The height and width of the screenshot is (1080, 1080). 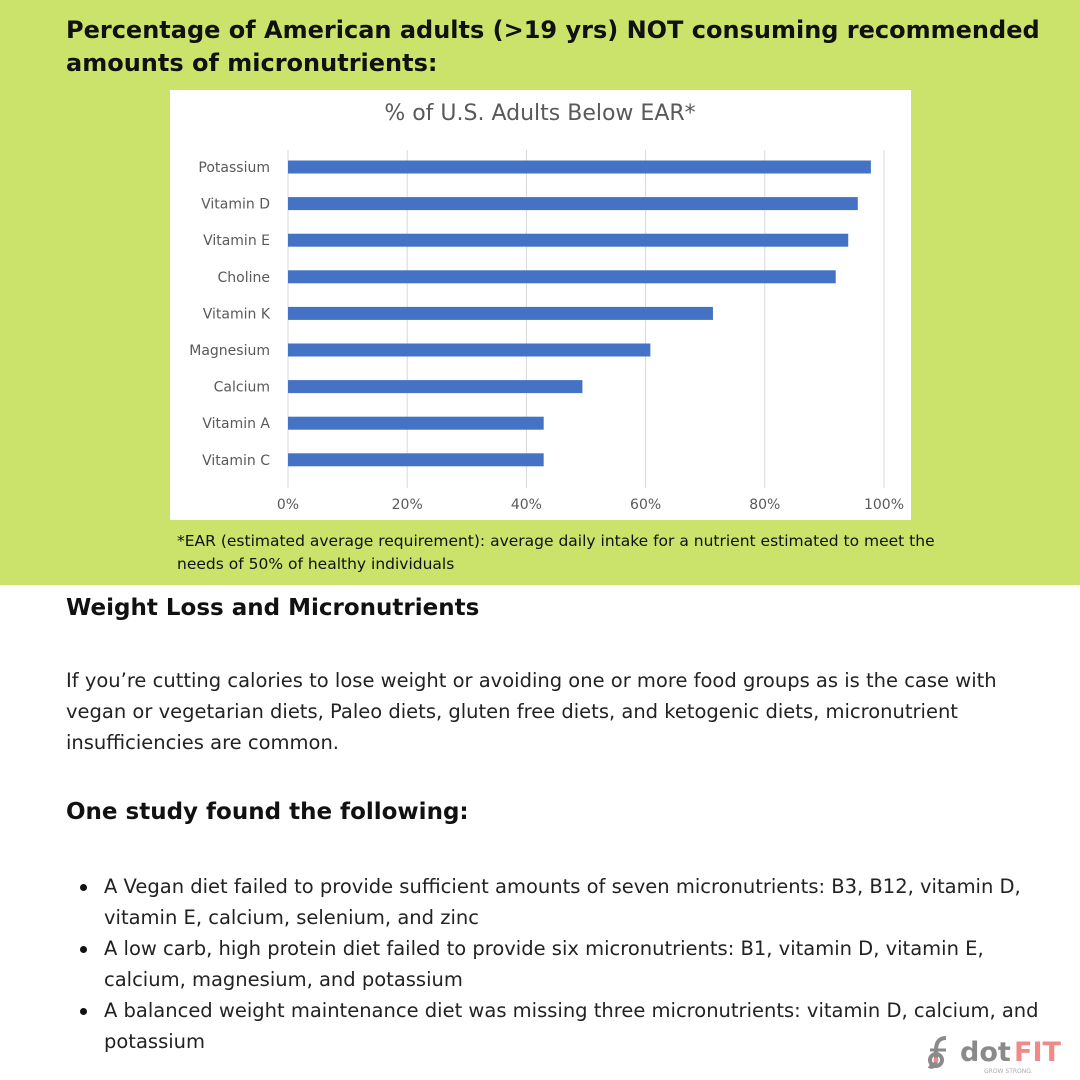 What do you see at coordinates (416, 423) in the screenshot?
I see `bar-vitamin-a` at bounding box center [416, 423].